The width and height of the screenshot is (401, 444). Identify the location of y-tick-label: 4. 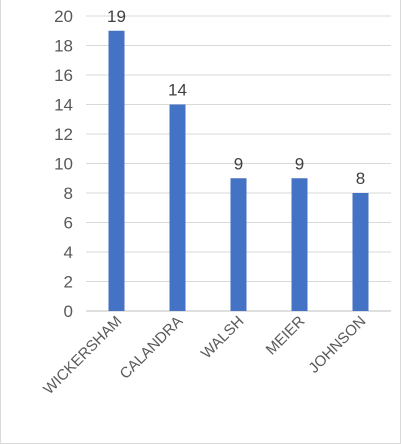
(68, 252).